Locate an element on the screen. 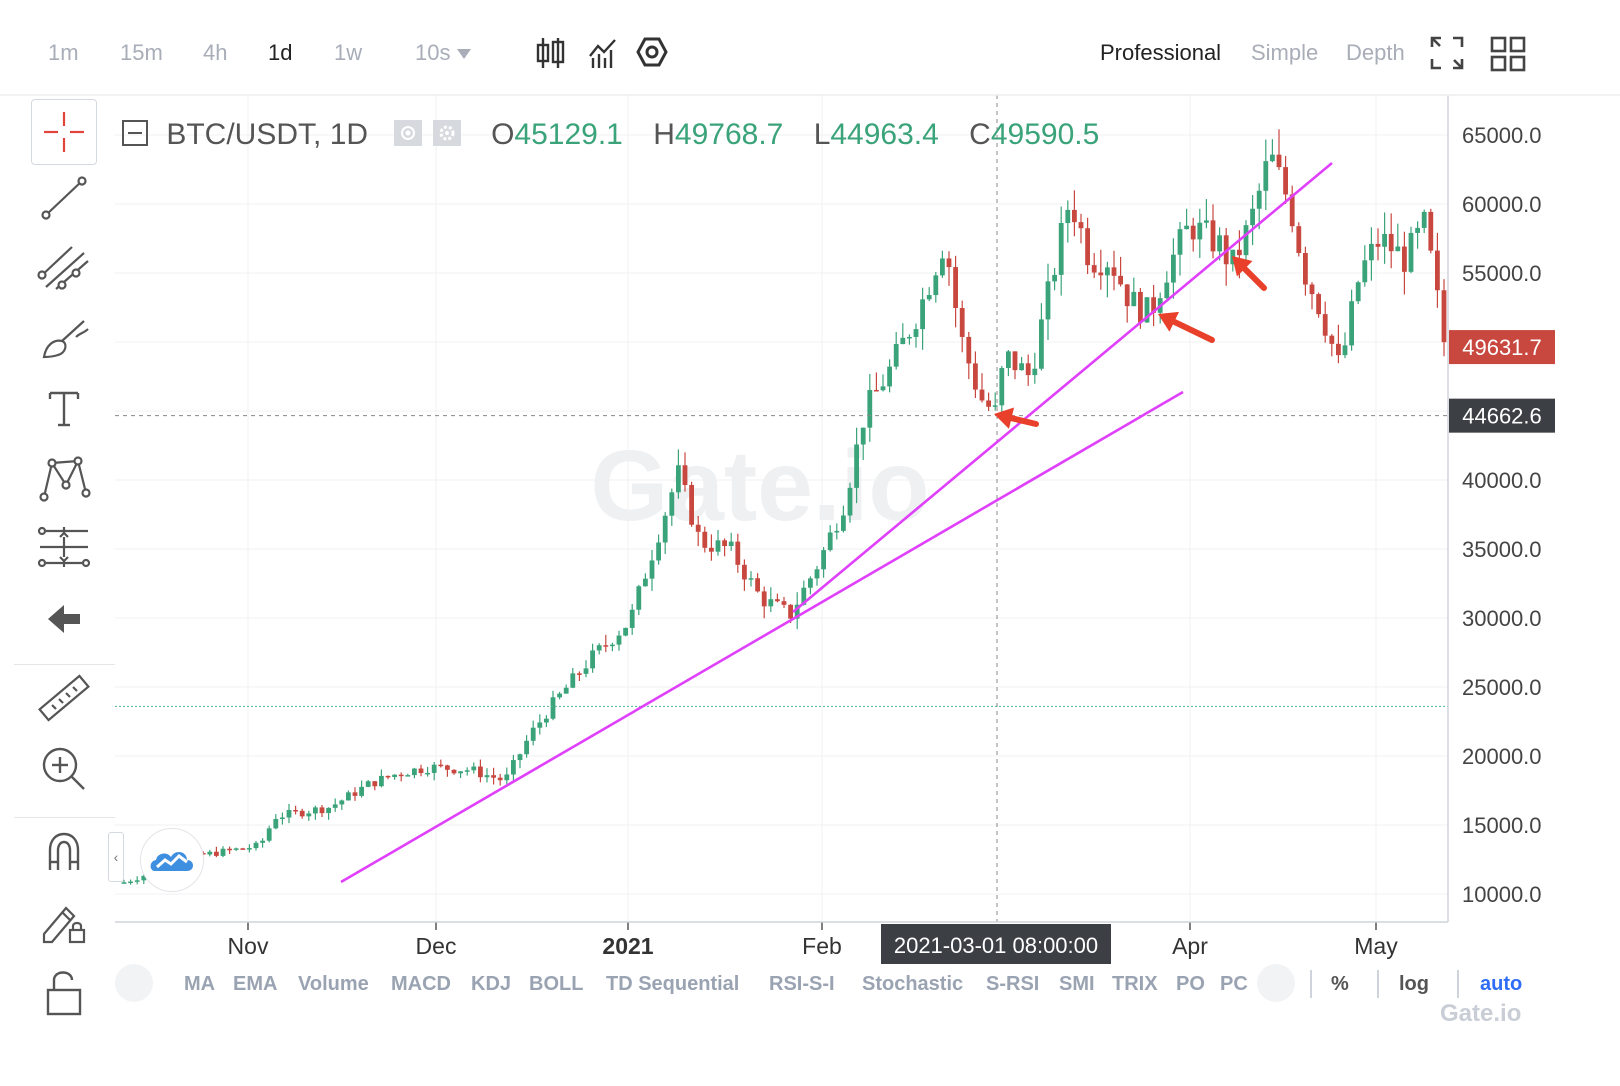 Image resolution: width=1620 pixels, height=1086 pixels. zoom-in-icon is located at coordinates (64, 769).